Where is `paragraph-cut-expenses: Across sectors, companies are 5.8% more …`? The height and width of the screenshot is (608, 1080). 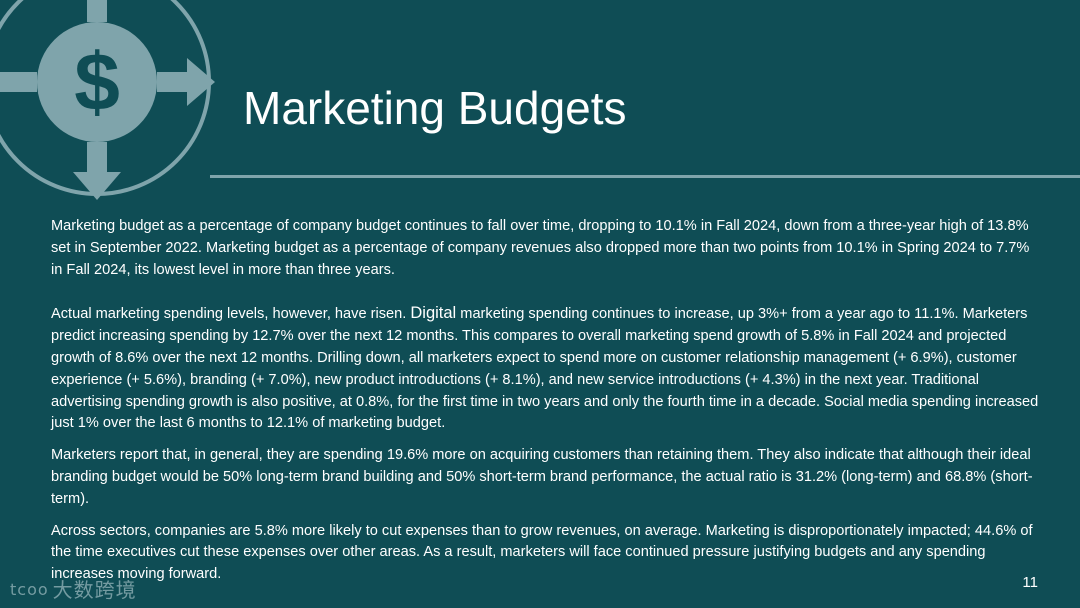
paragraph-cut-expenses: Across sectors, companies are 5.8% more … is located at coordinates (542, 552).